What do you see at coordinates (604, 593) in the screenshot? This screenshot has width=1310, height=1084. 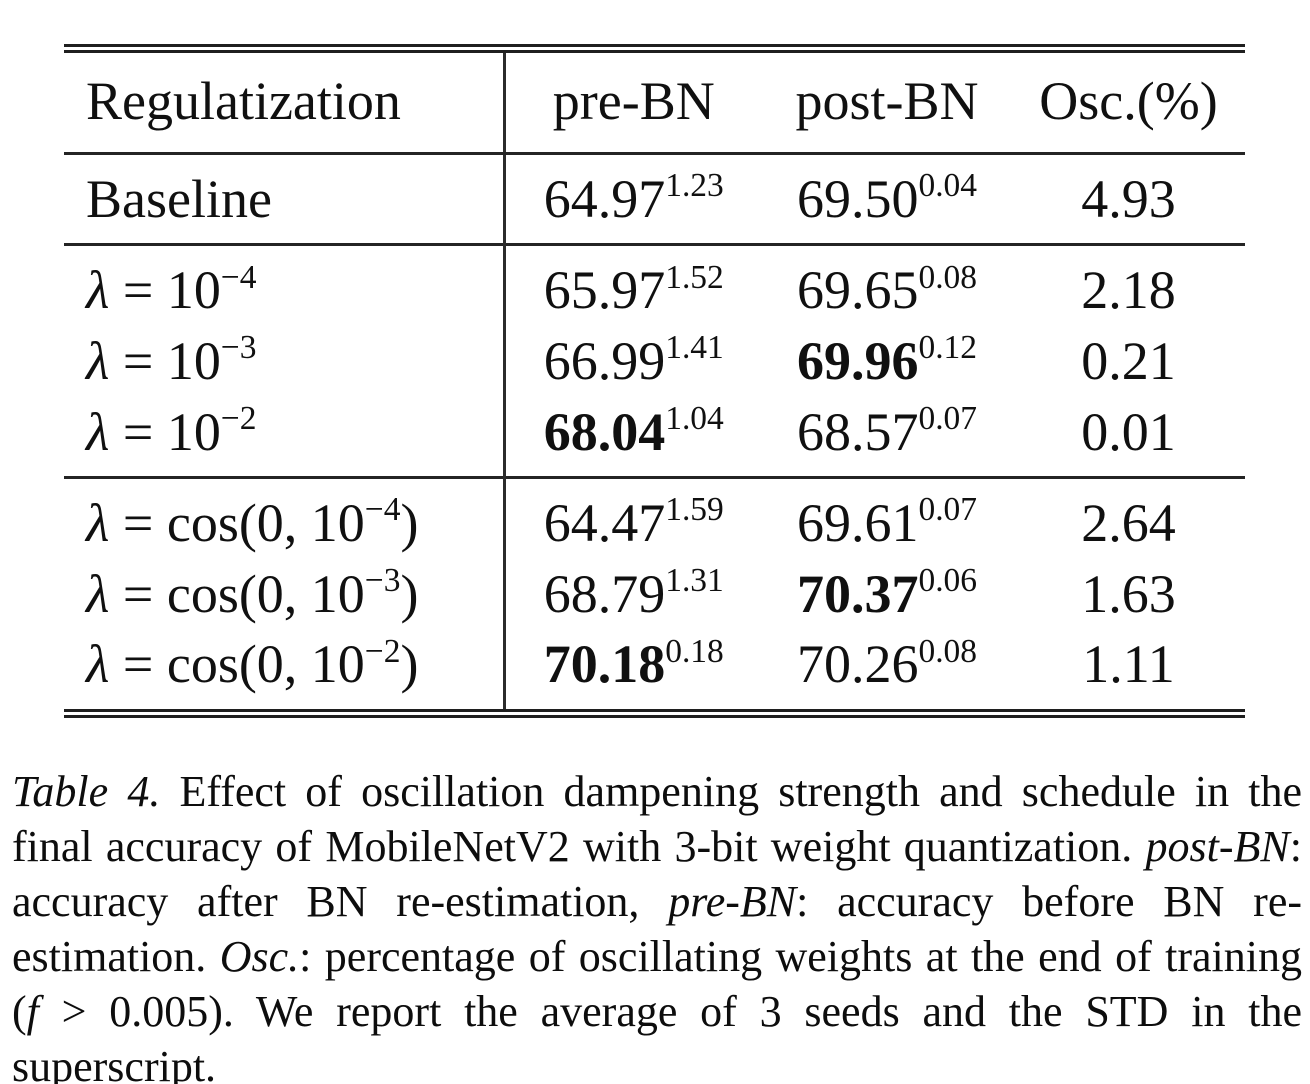 I see `text-segment: 68.79` at bounding box center [604, 593].